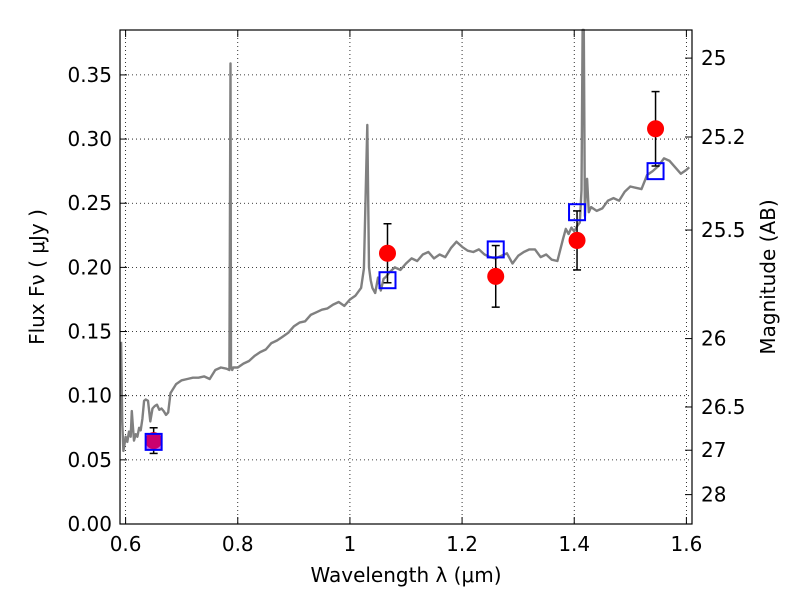 The image size is (800, 600). I want to click on y-tick-label: 0.25, so click(89, 203).